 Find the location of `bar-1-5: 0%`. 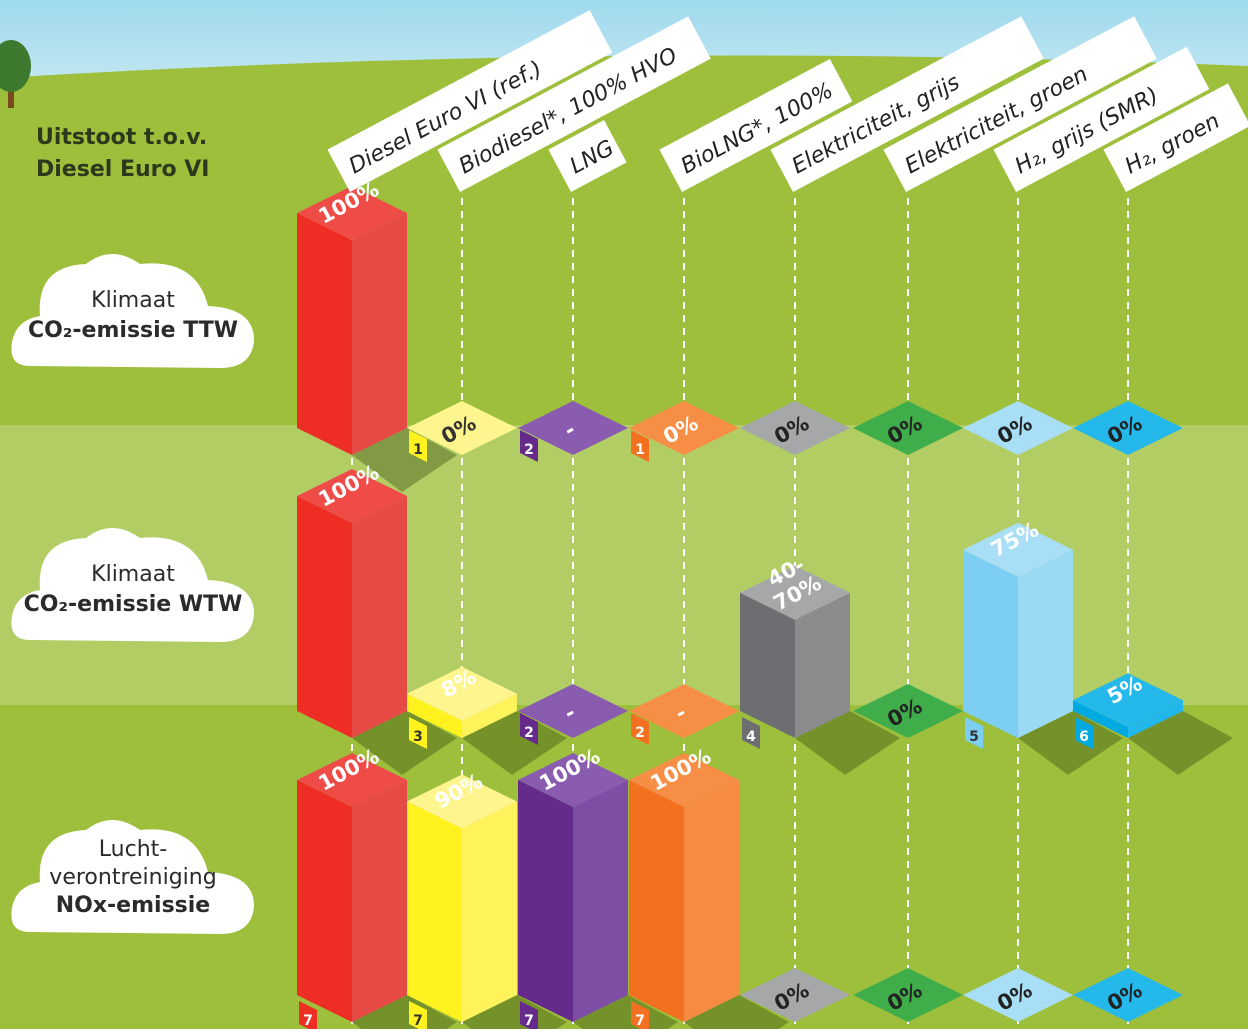

bar-1-5: 0% is located at coordinates (908, 711).